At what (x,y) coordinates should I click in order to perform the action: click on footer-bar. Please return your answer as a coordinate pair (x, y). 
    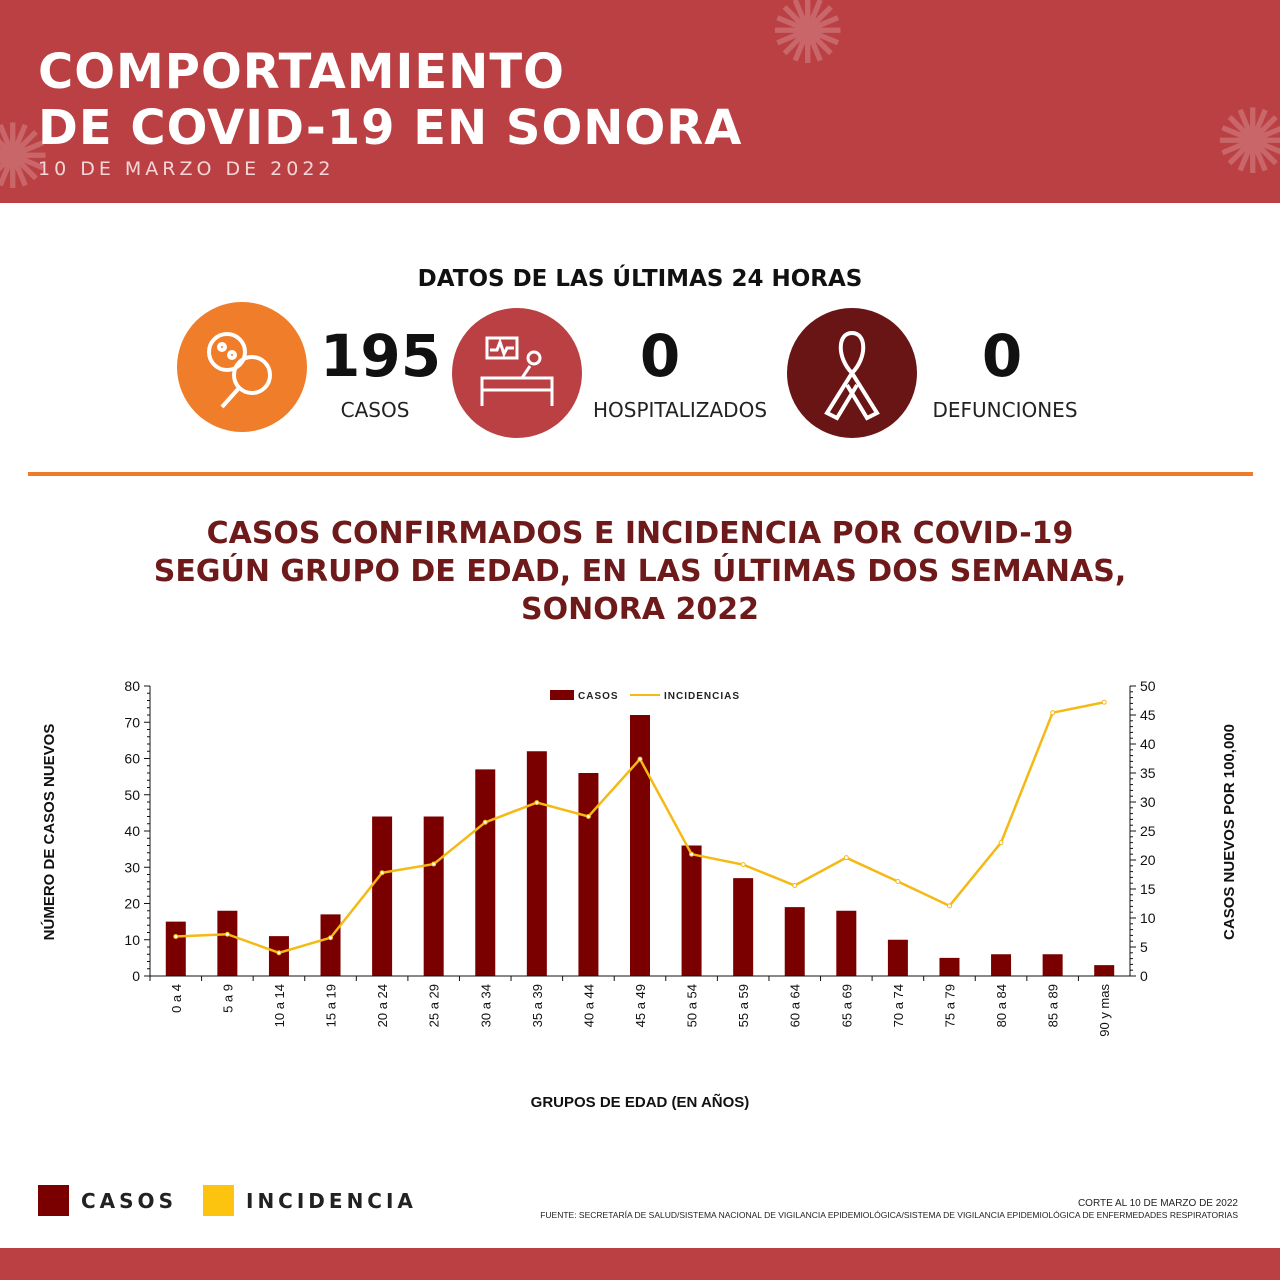
    Looking at the image, I should click on (640, 1264).